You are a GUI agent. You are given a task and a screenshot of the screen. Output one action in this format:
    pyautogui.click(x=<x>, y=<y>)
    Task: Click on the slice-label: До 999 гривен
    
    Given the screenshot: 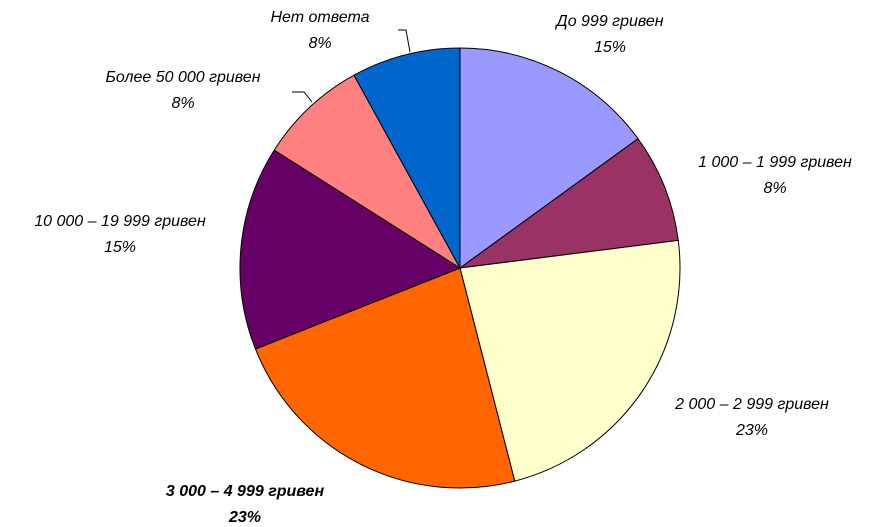 What is the action you would take?
    pyautogui.click(x=608, y=21)
    